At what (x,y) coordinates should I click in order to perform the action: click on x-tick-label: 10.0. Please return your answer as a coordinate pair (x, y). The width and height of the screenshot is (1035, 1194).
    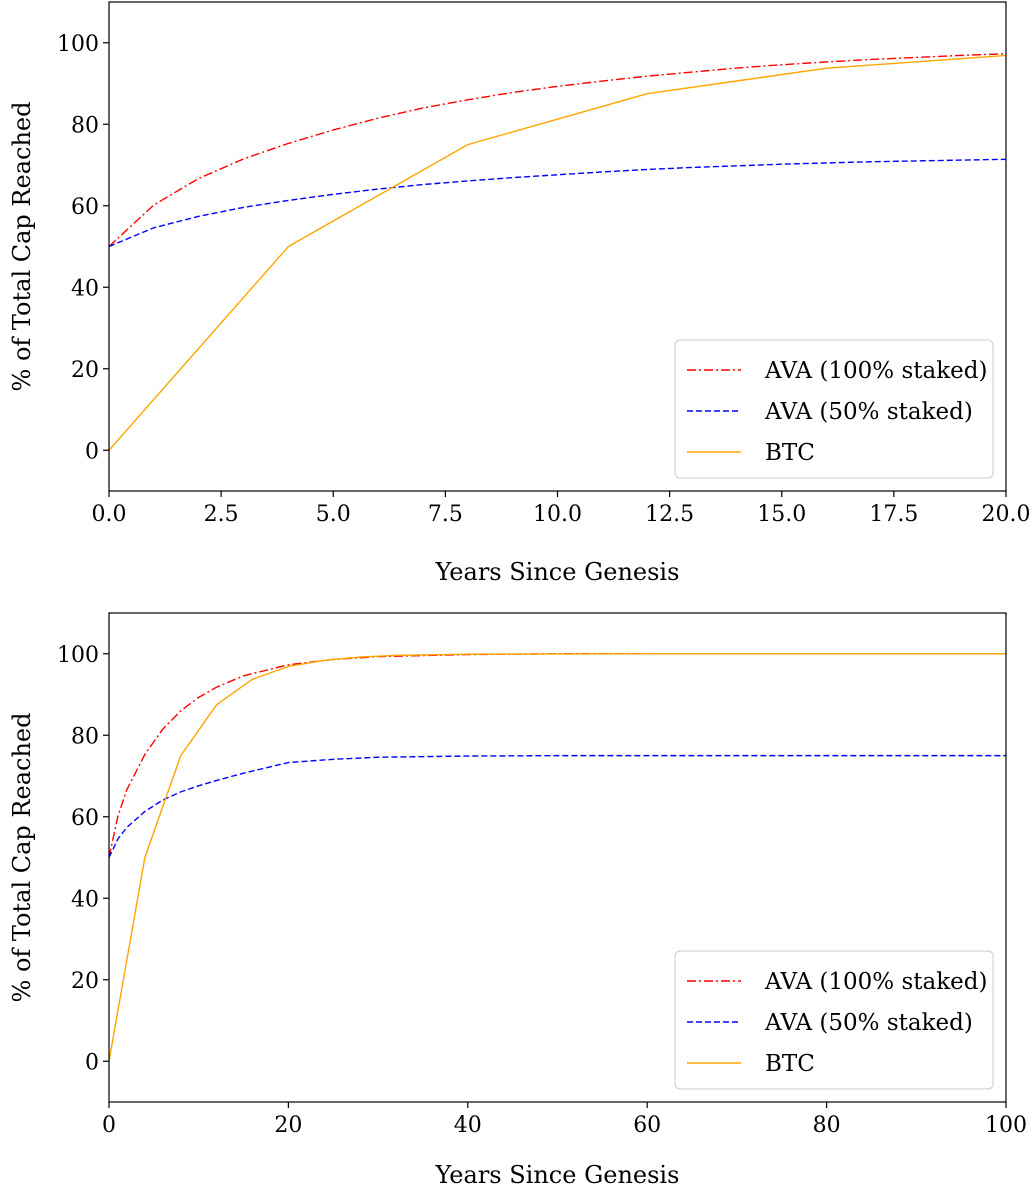
    Looking at the image, I should click on (557, 514).